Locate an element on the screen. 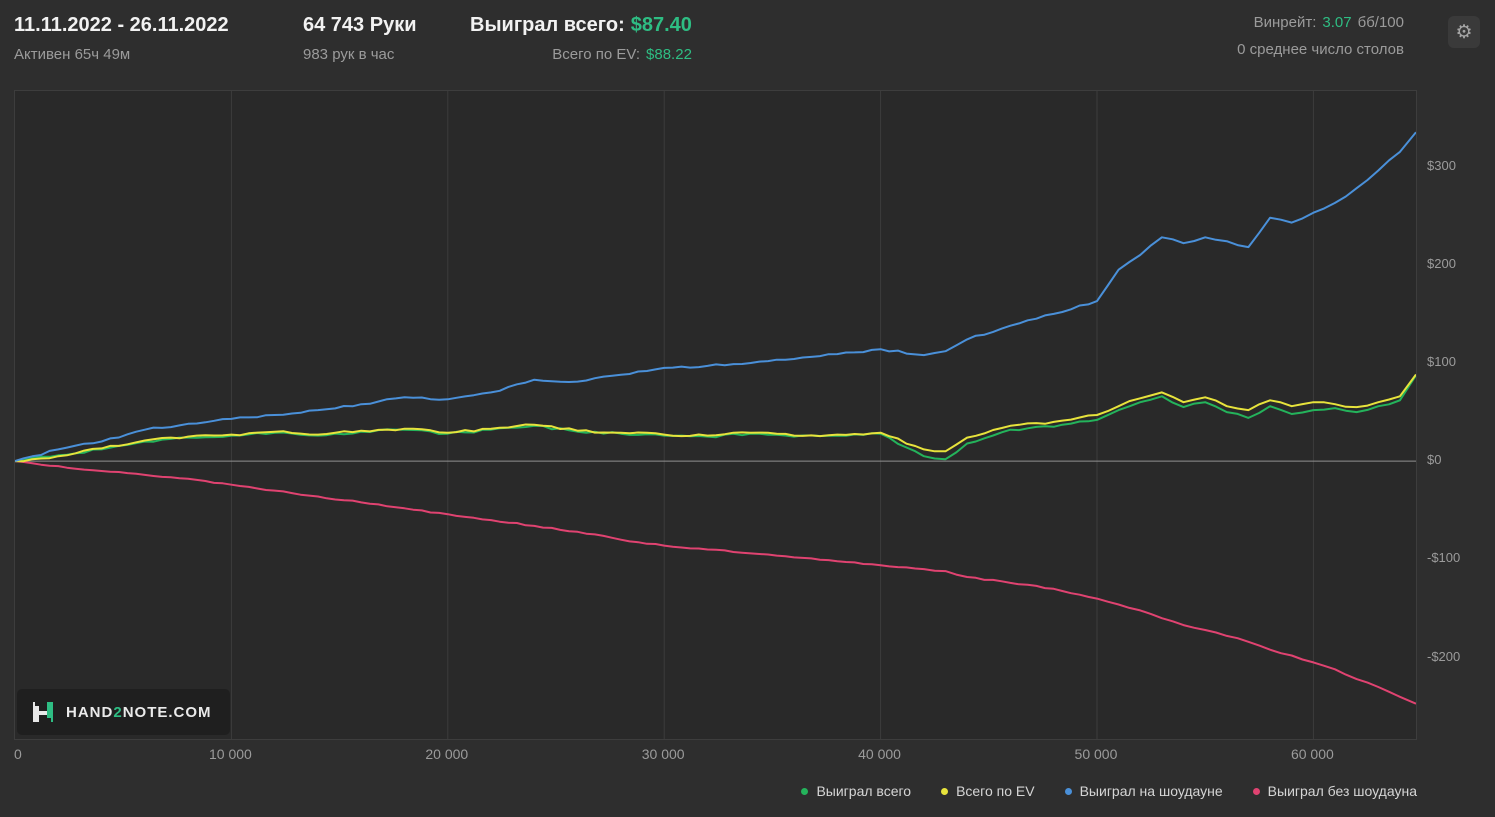 This screenshot has height=817, width=1495. ev-total-label: Всего по EV: is located at coordinates (596, 54).